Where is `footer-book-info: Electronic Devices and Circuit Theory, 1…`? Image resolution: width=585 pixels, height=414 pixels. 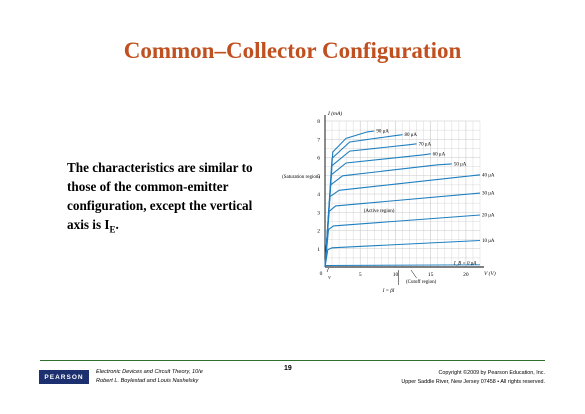 footer-book-info: Electronic Devices and Circuit Theory, 1… is located at coordinates (149, 377).